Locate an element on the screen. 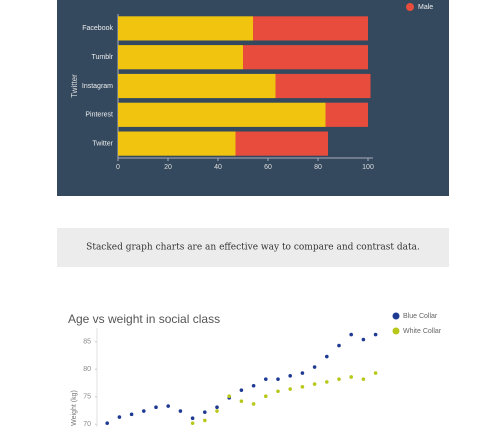  y-axis-label: Weight (kg) is located at coordinates (74, 408).